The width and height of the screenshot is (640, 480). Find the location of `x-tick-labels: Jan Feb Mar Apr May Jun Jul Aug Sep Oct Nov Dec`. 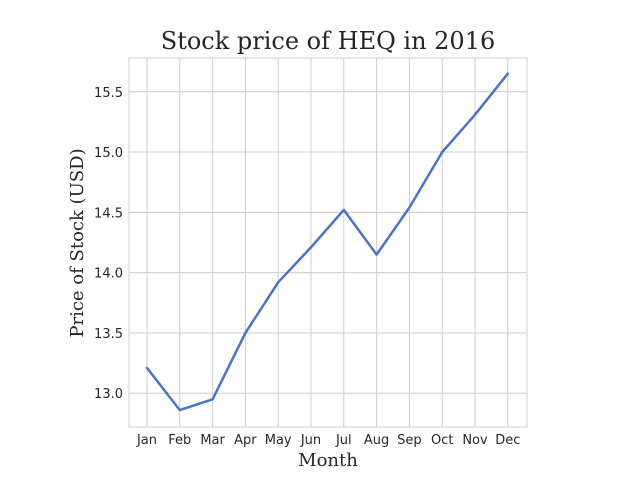

x-tick-labels: Jan Feb Mar Apr May Jun Jul Aug Sep Oct Nov Dec is located at coordinates (328, 440).